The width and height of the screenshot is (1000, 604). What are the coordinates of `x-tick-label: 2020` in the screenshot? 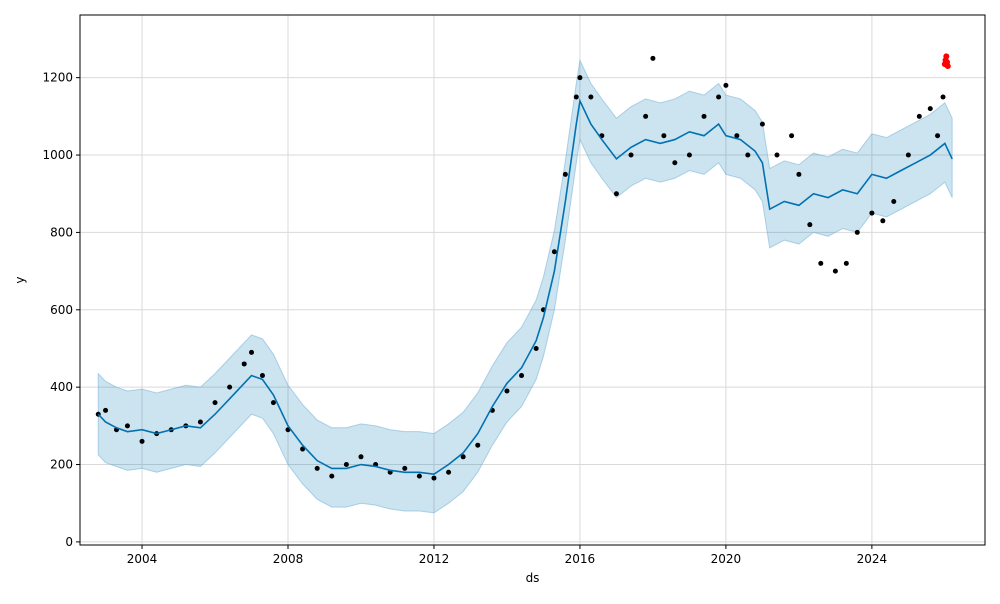 It's located at (726, 559).